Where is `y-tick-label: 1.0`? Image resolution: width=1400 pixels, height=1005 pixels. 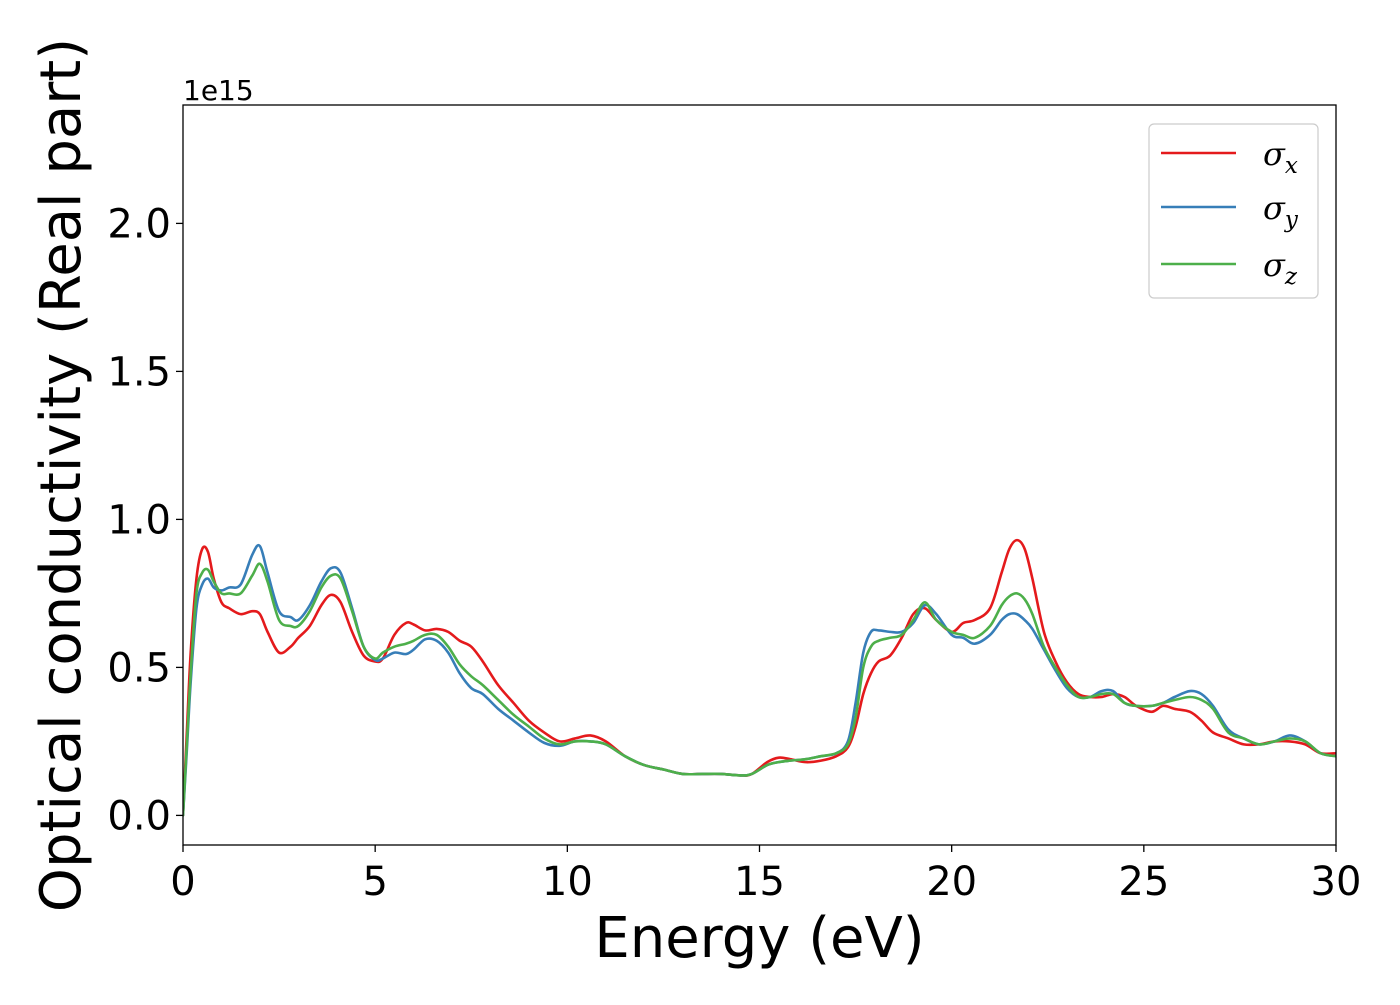
y-tick-label: 1.0 is located at coordinates (139, 520).